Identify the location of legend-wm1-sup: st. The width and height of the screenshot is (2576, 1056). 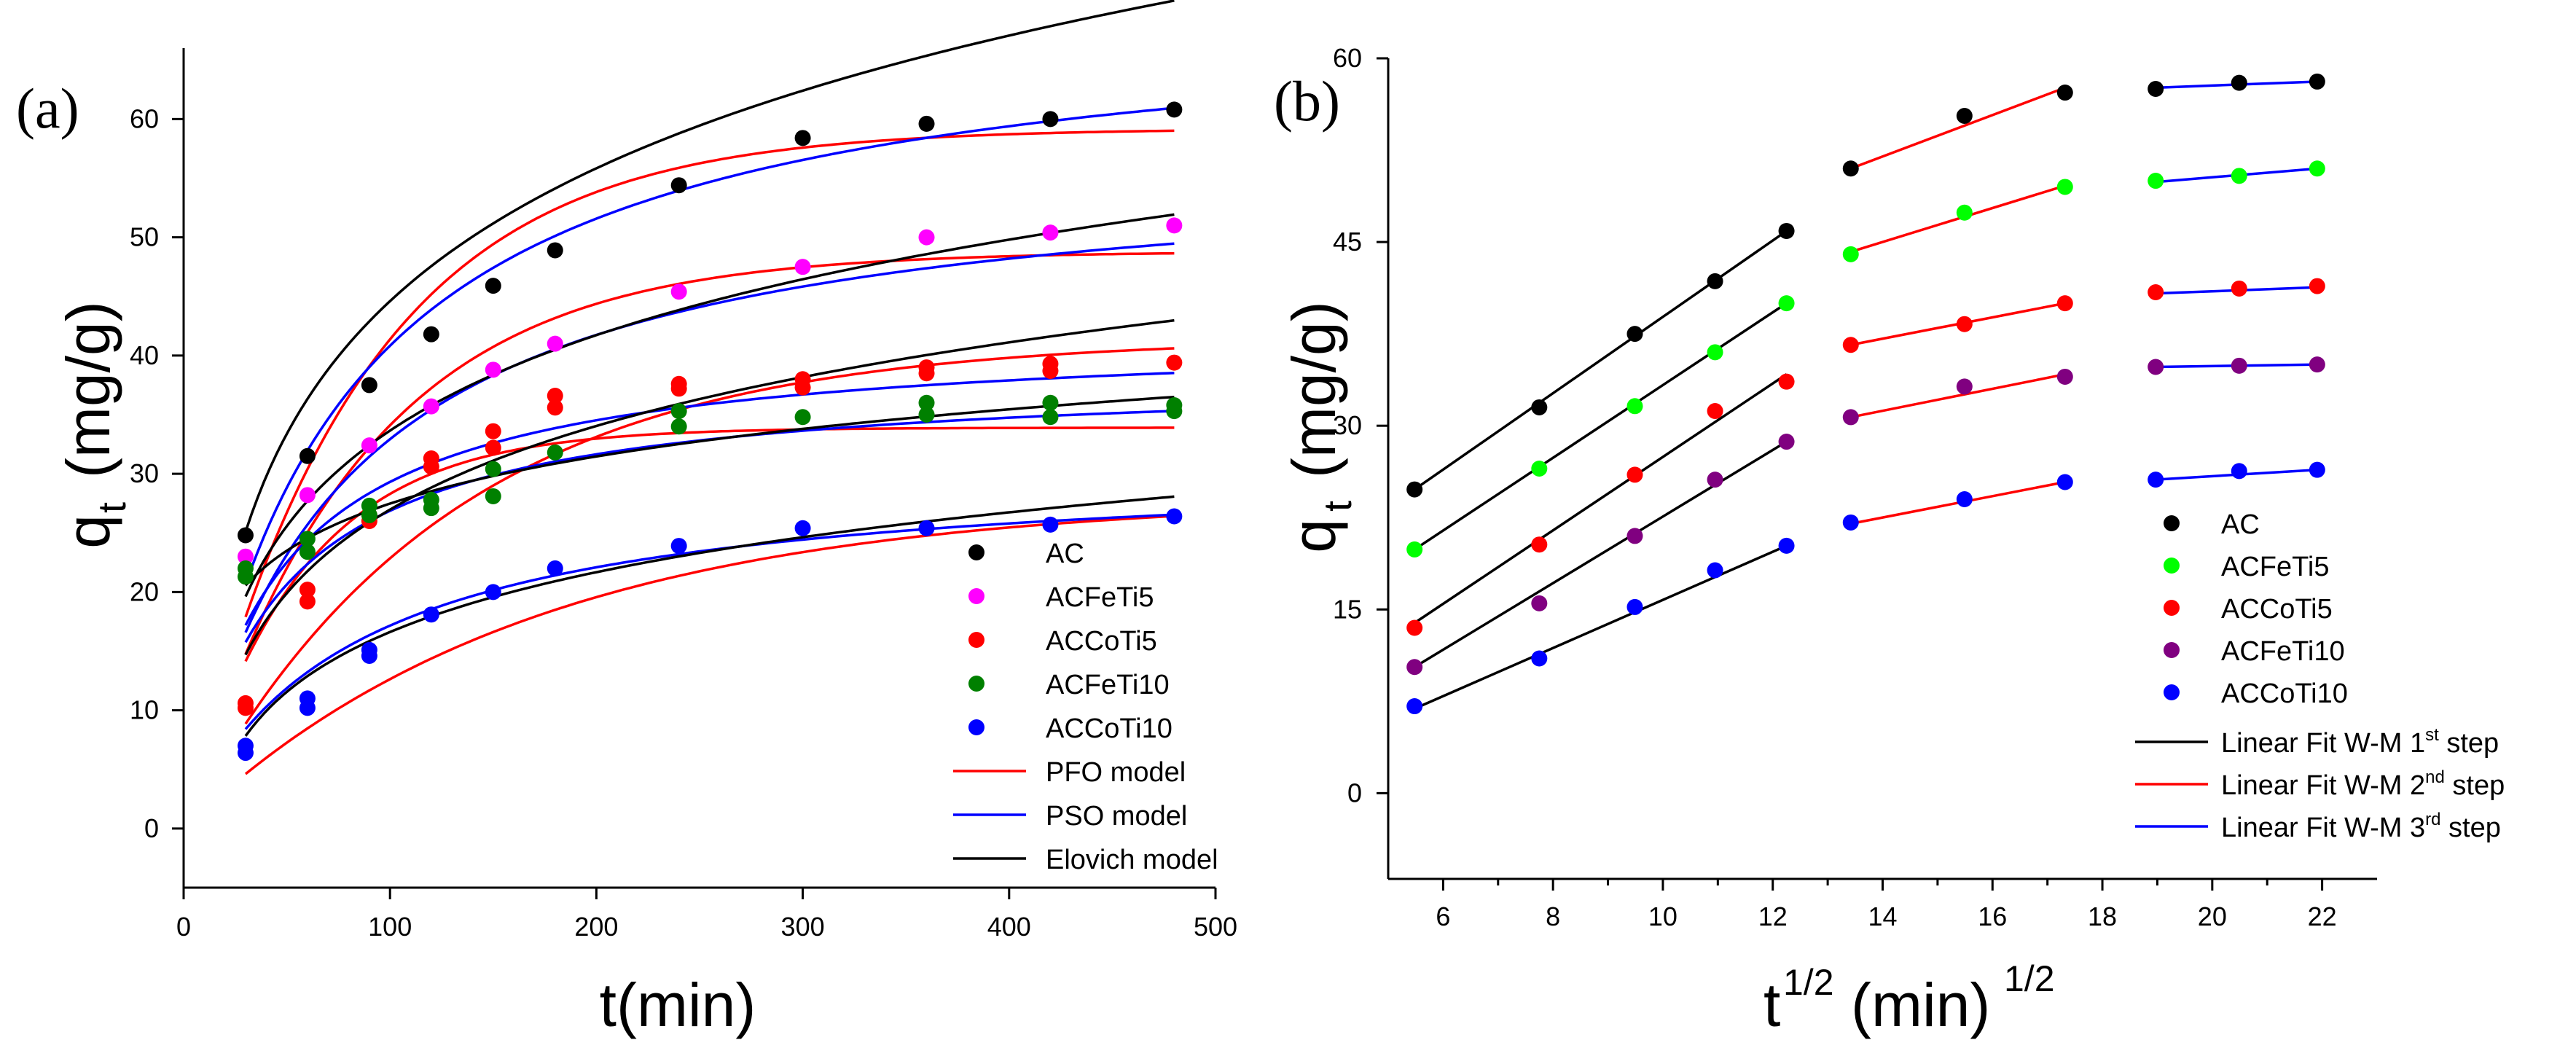
(2432, 735).